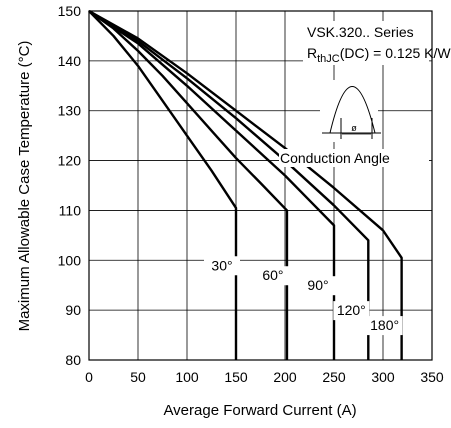 Image resolution: width=451 pixels, height=428 pixels. I want to click on y-tick-labels: 80 90 100 110 120 130 140 150, so click(70, 185).